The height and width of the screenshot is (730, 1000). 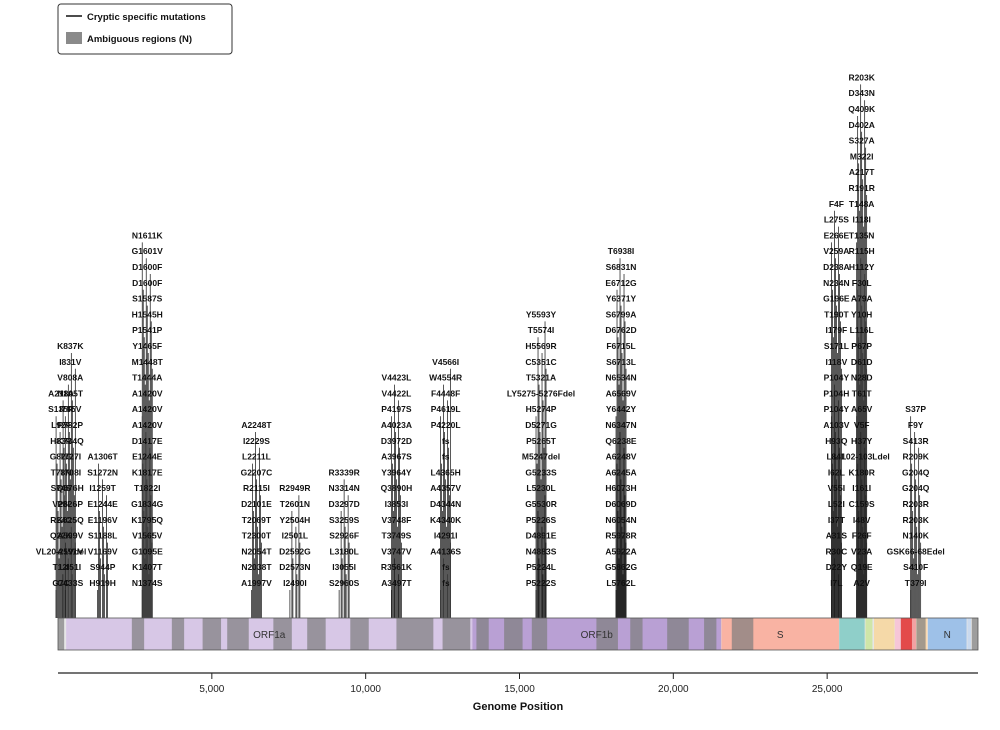 I want to click on mutation-label: F30L, so click(x=862, y=283).